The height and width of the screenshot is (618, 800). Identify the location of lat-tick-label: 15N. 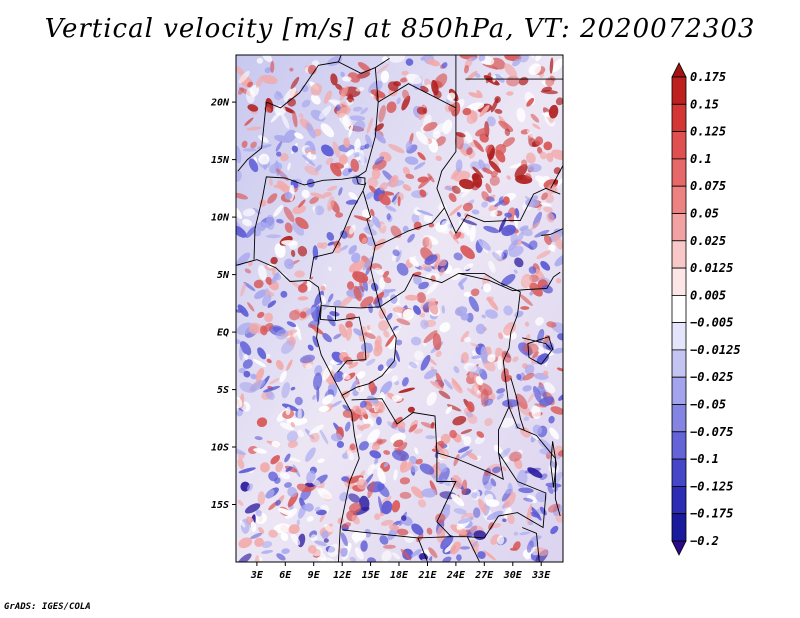
(220, 160).